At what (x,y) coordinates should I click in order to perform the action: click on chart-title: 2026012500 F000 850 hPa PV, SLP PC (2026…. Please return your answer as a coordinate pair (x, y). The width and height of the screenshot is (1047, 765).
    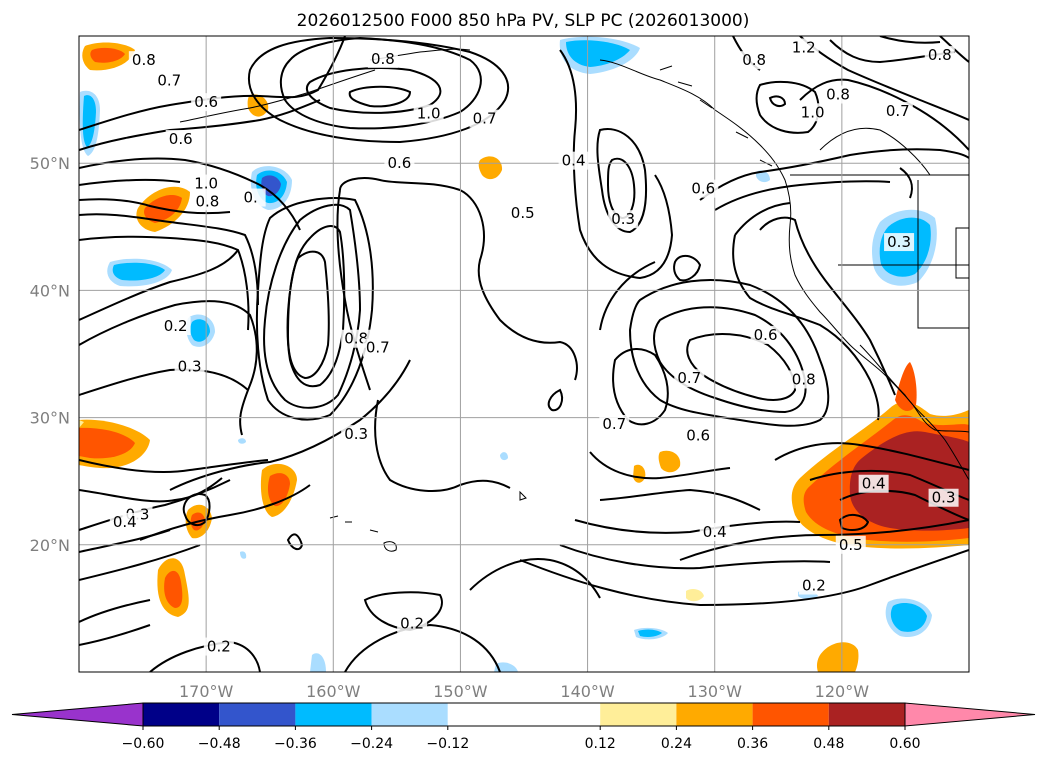
    Looking at the image, I should click on (523, 21).